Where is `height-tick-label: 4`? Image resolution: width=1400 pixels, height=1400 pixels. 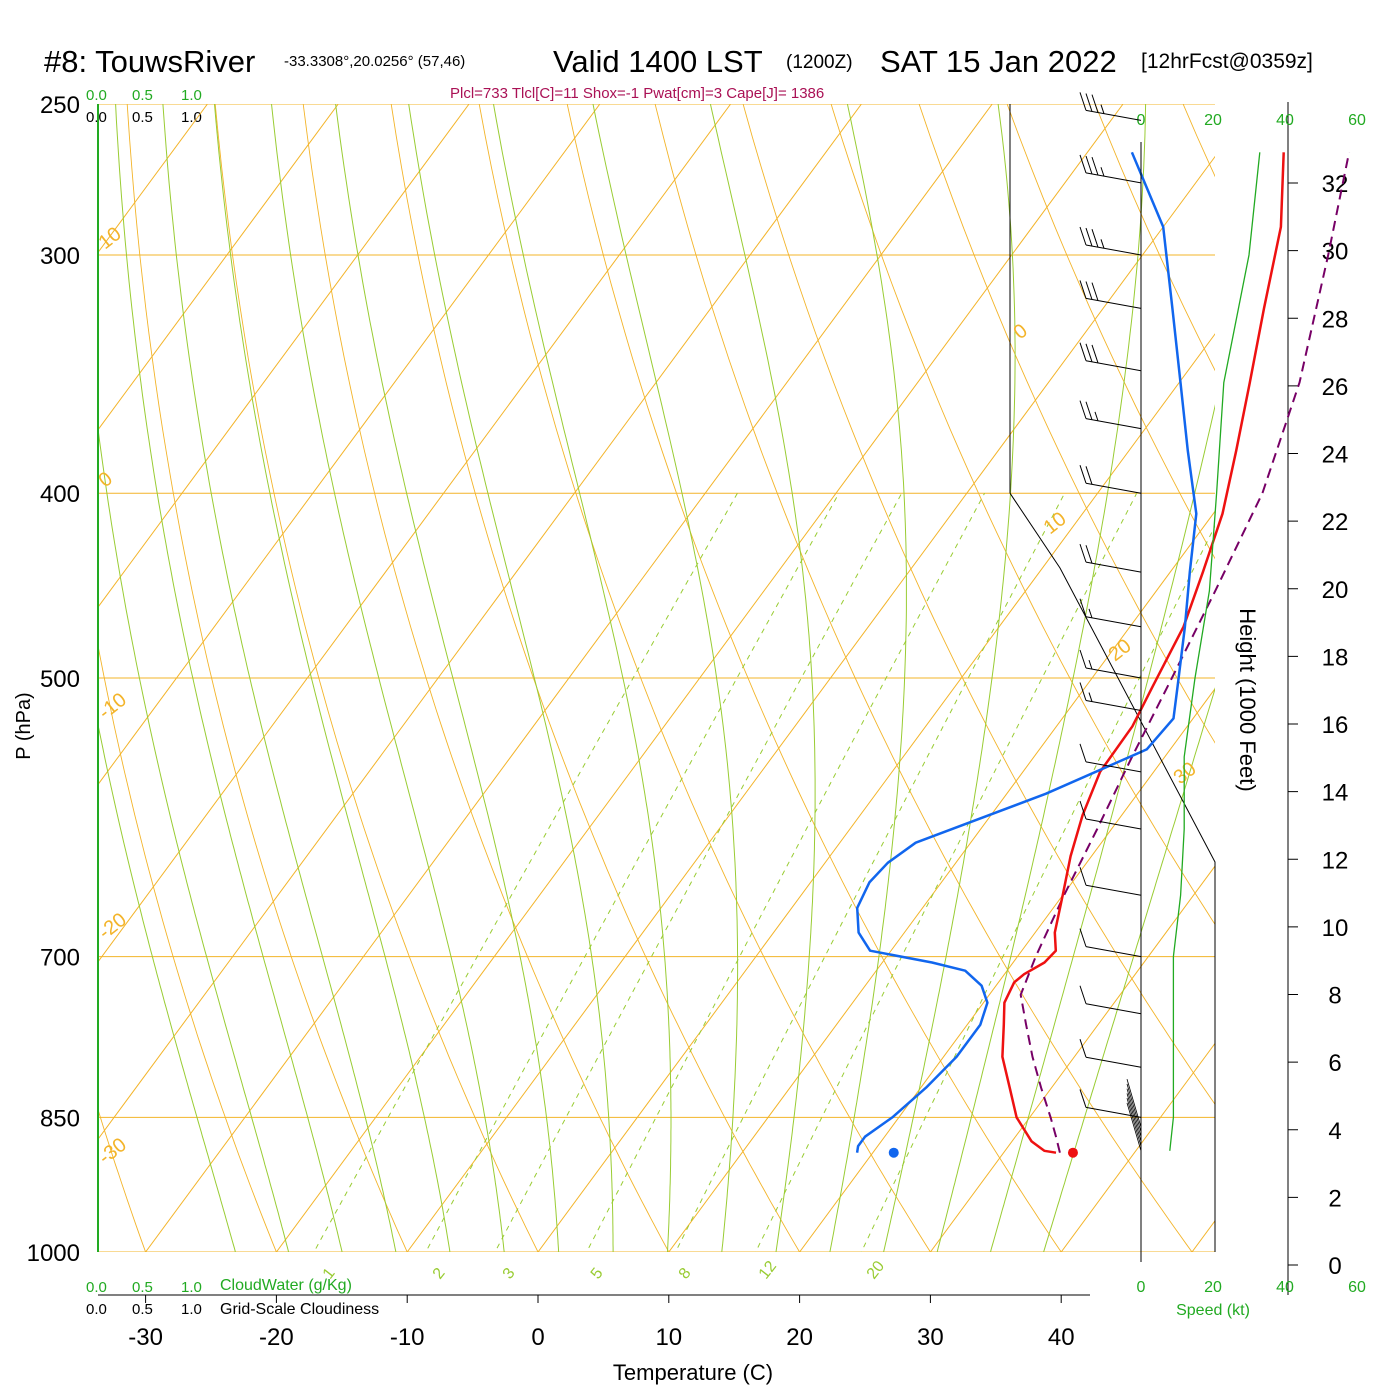 height-tick-label: 4 is located at coordinates (1334, 1131).